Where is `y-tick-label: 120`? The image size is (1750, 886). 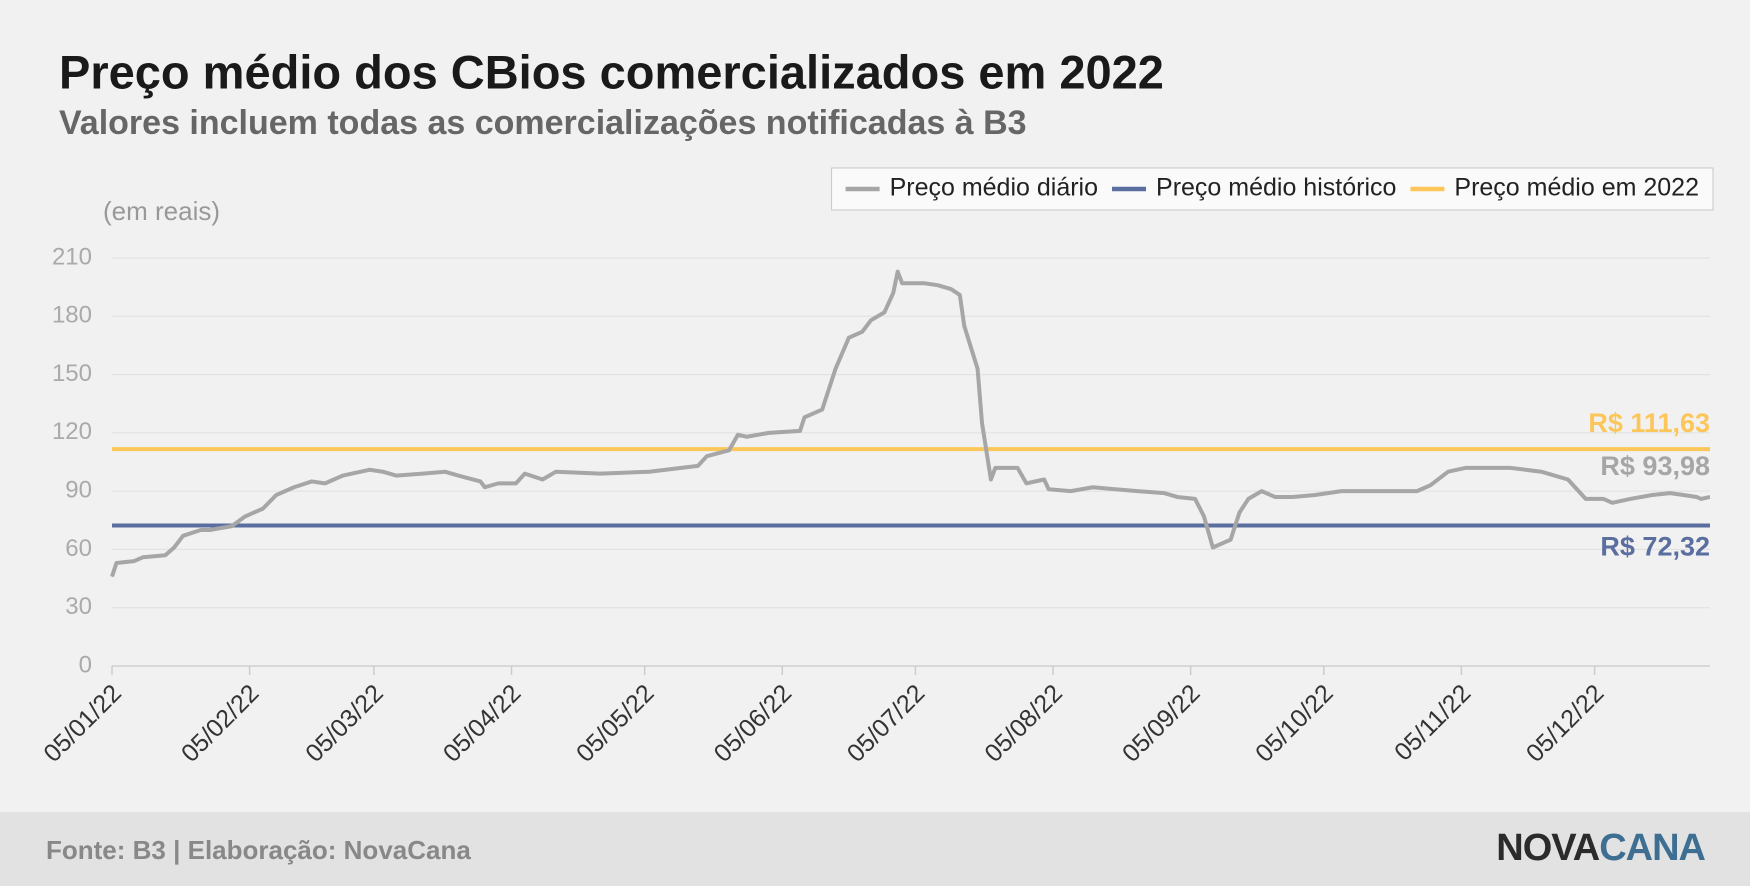 y-tick-label: 120 is located at coordinates (72, 431).